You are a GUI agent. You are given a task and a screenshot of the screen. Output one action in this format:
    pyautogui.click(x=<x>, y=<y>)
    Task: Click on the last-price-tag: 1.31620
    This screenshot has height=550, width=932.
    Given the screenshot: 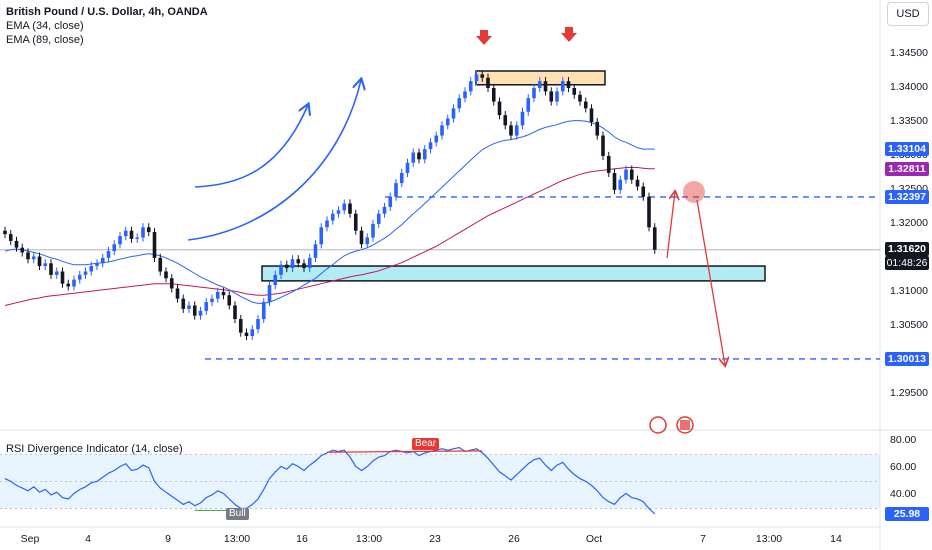 What is the action you would take?
    pyautogui.click(x=907, y=248)
    